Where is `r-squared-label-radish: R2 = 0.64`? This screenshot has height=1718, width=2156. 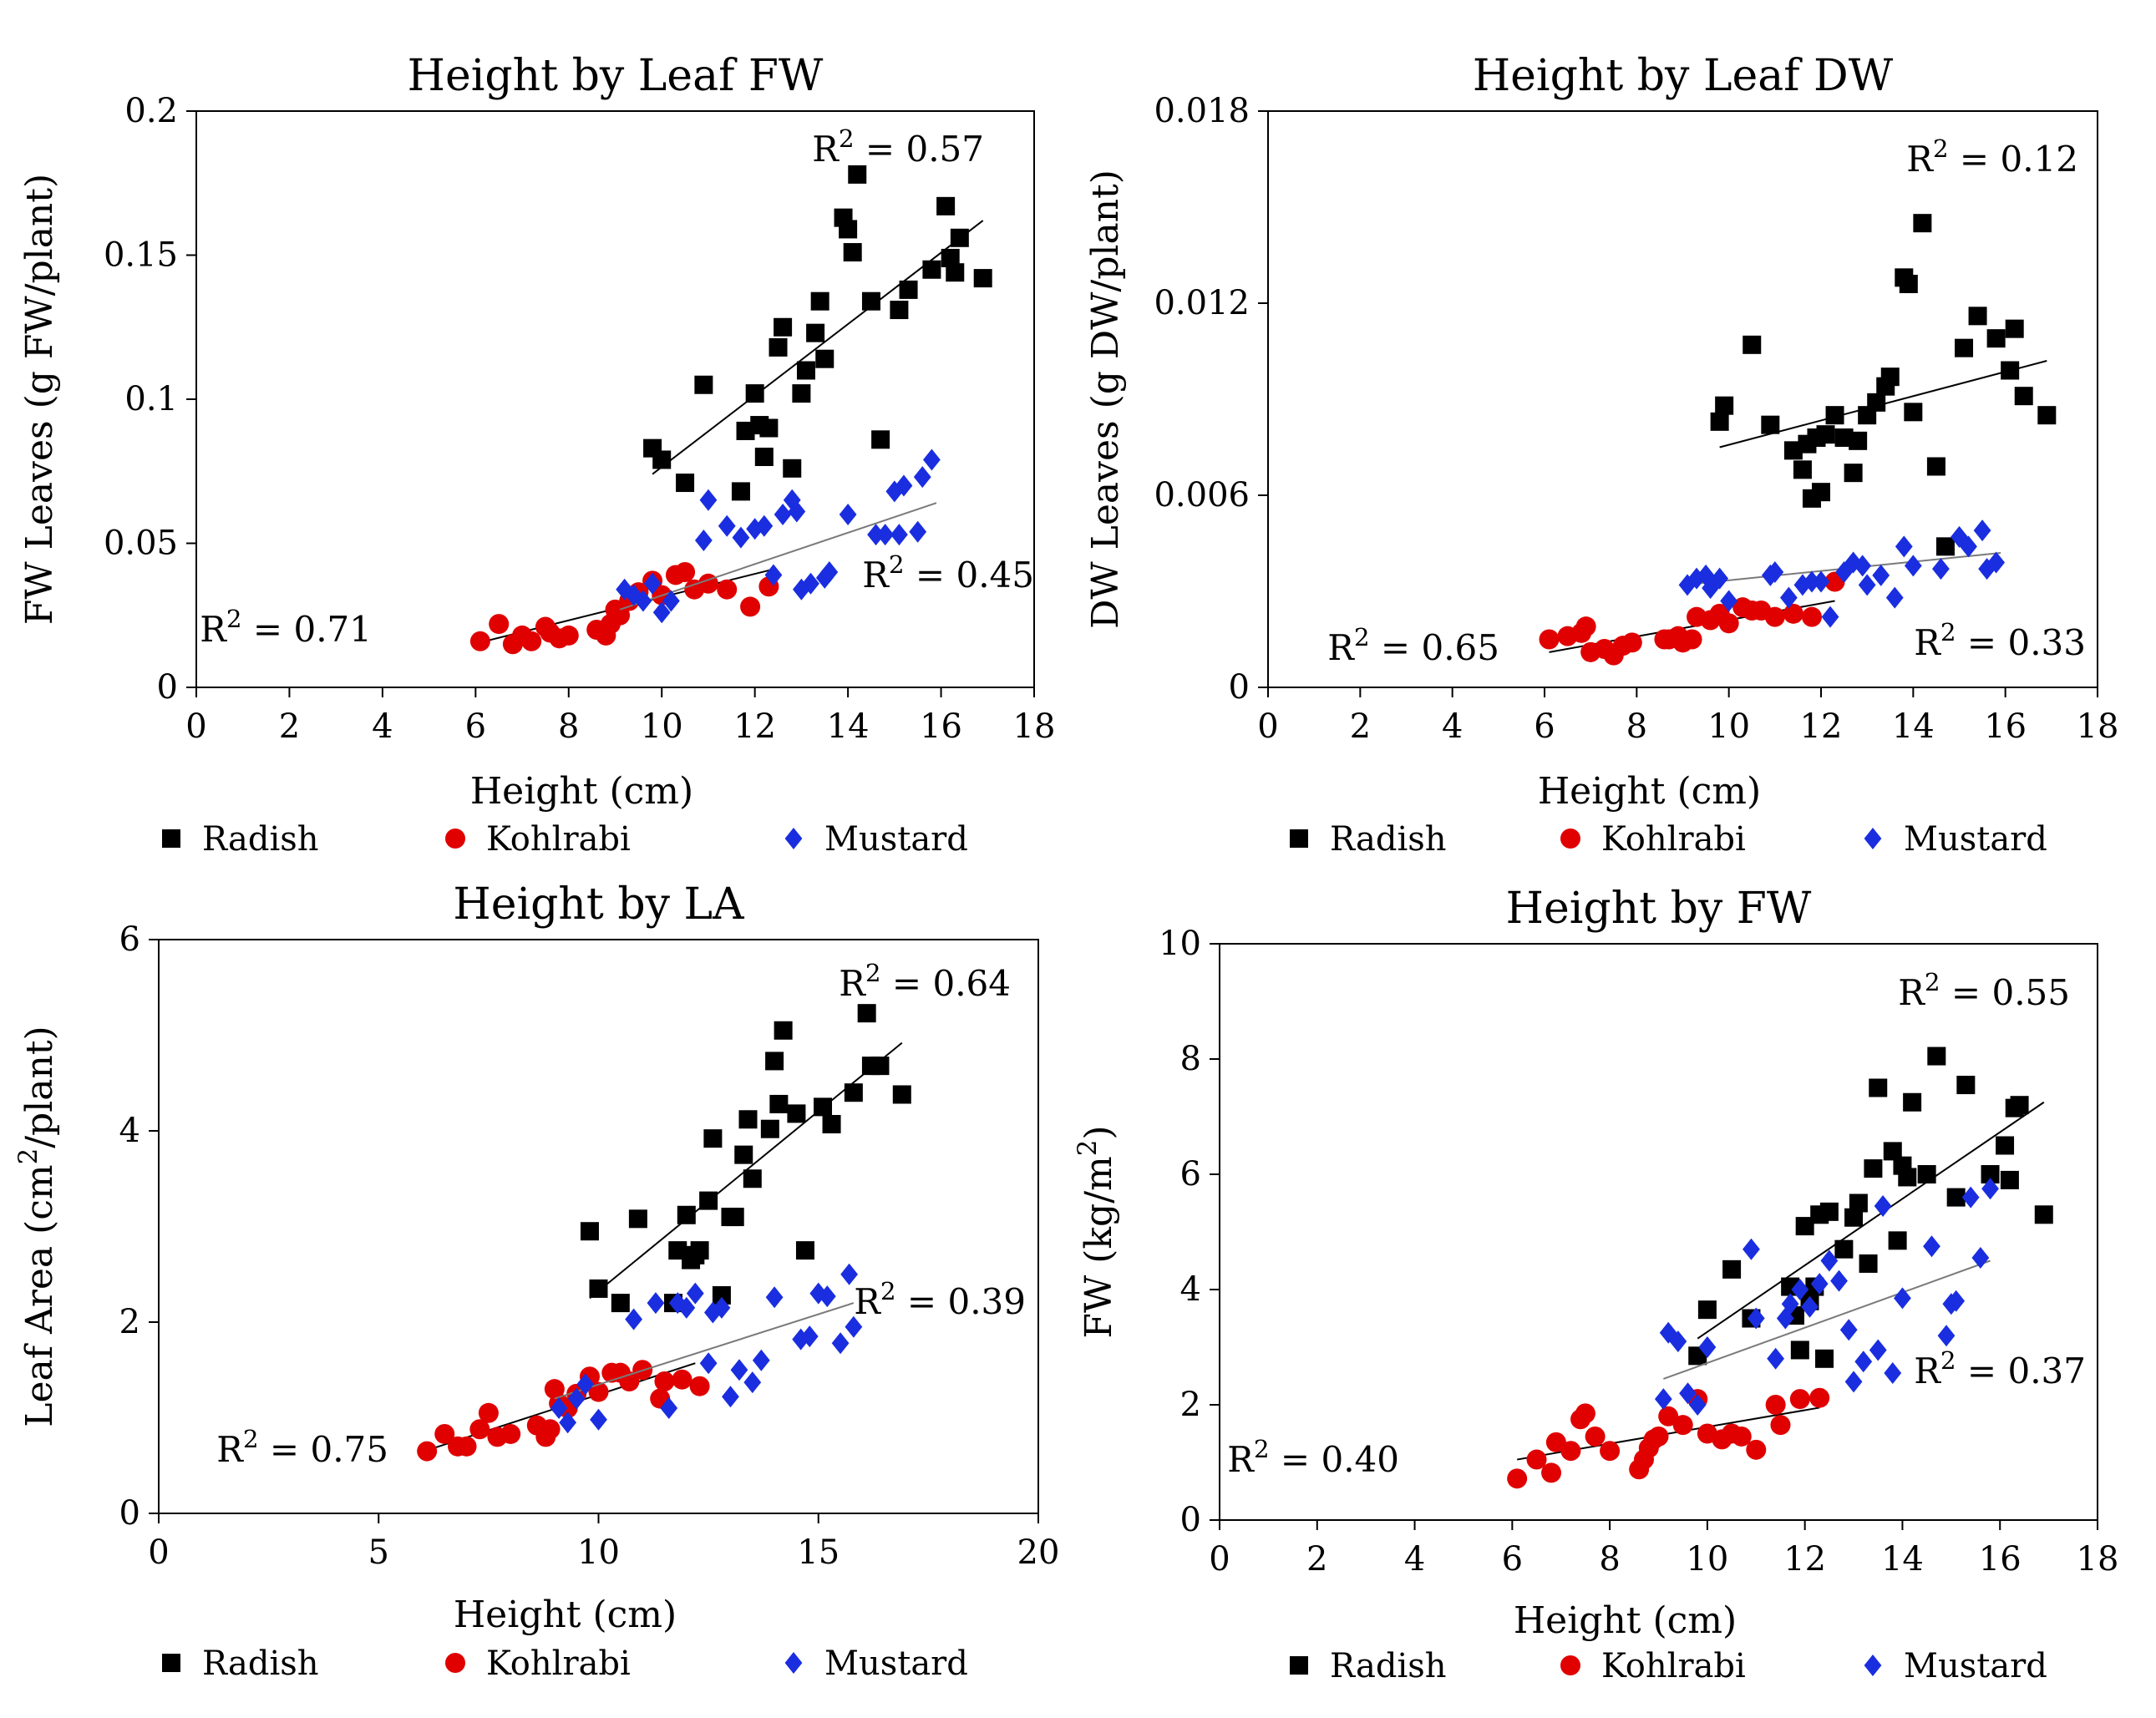
r-squared-label-radish: R2 = 0.64 is located at coordinates (925, 981).